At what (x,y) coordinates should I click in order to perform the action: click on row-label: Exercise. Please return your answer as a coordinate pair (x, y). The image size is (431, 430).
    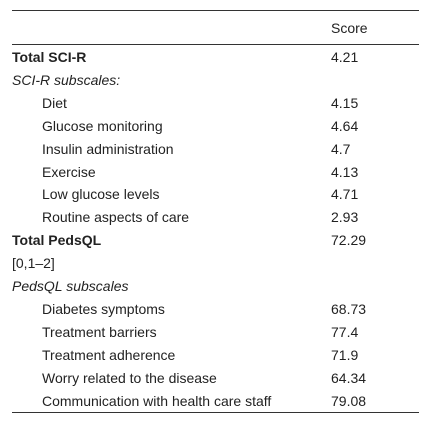
    Looking at the image, I should click on (69, 171).